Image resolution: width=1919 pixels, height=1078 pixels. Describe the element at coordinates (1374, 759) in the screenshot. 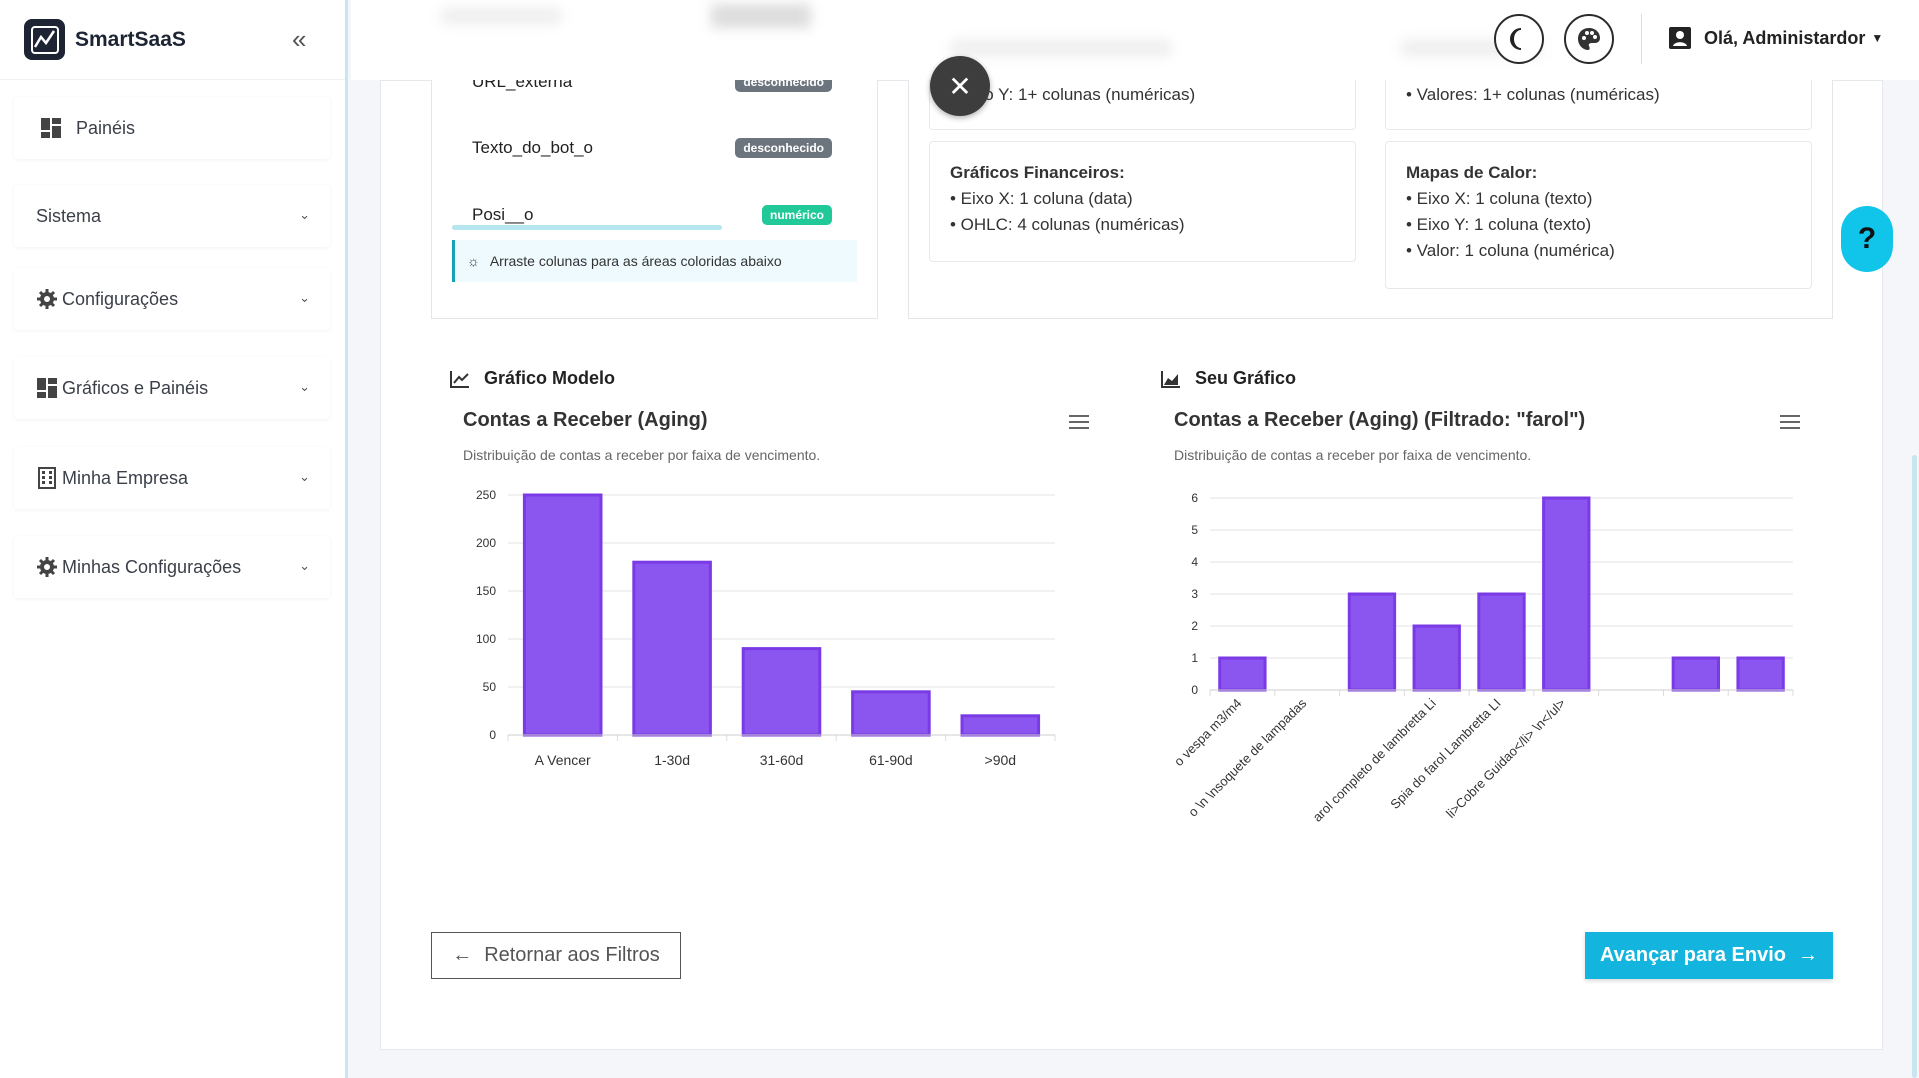

I see `x-tick-label: arol completo de lambretta Li` at that location.